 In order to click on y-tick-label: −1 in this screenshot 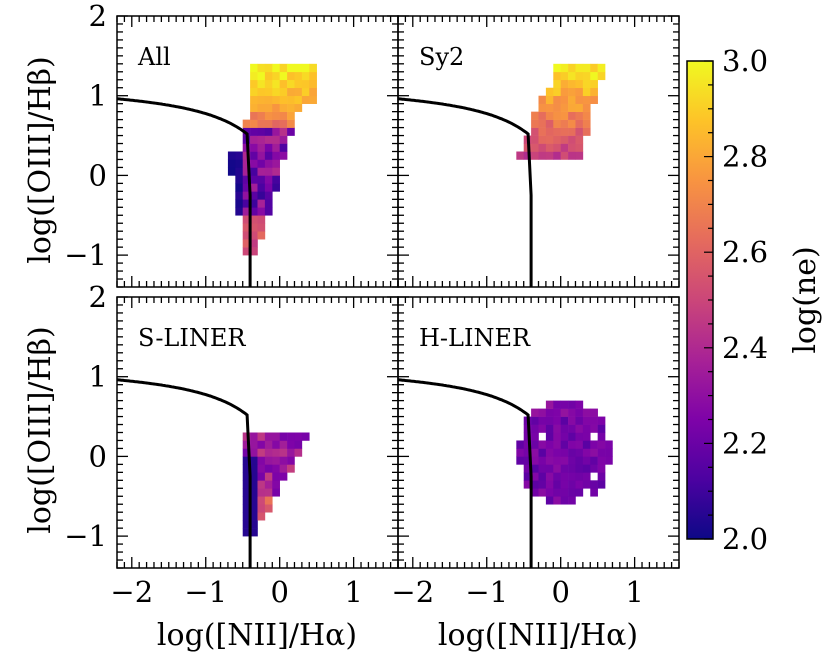, I will do `click(85, 536)`.